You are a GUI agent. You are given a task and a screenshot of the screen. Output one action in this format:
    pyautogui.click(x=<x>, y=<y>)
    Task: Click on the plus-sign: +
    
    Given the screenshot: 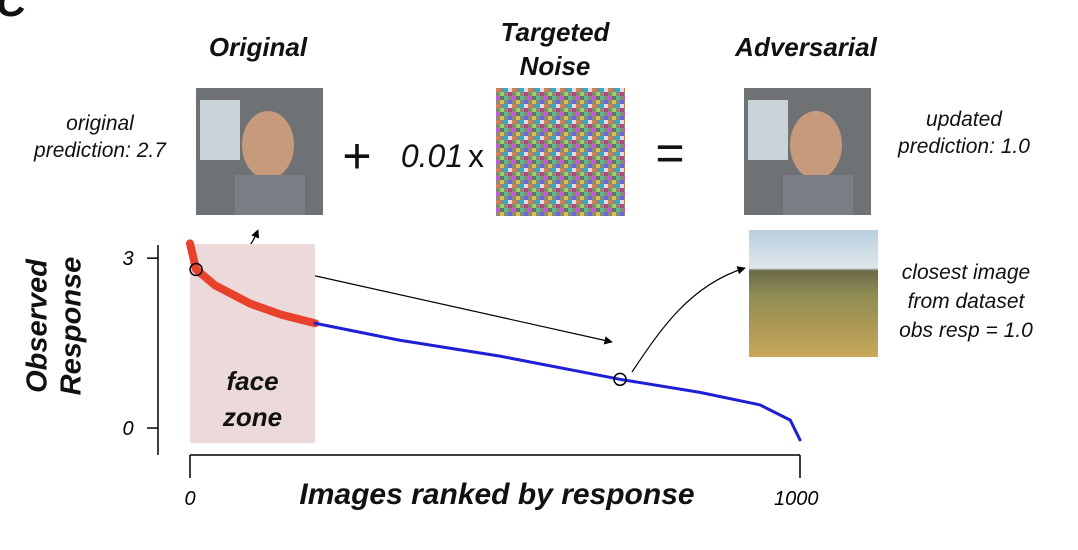 What is the action you would take?
    pyautogui.click(x=357, y=156)
    